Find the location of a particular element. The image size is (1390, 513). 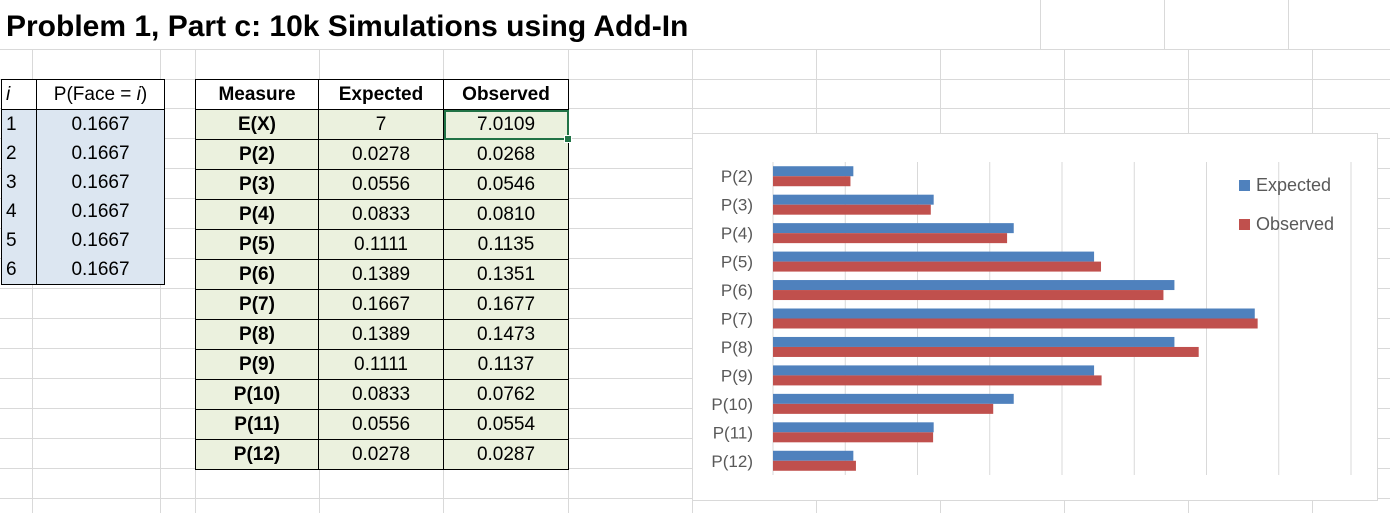

cell-measure: P(7) is located at coordinates (257, 304).